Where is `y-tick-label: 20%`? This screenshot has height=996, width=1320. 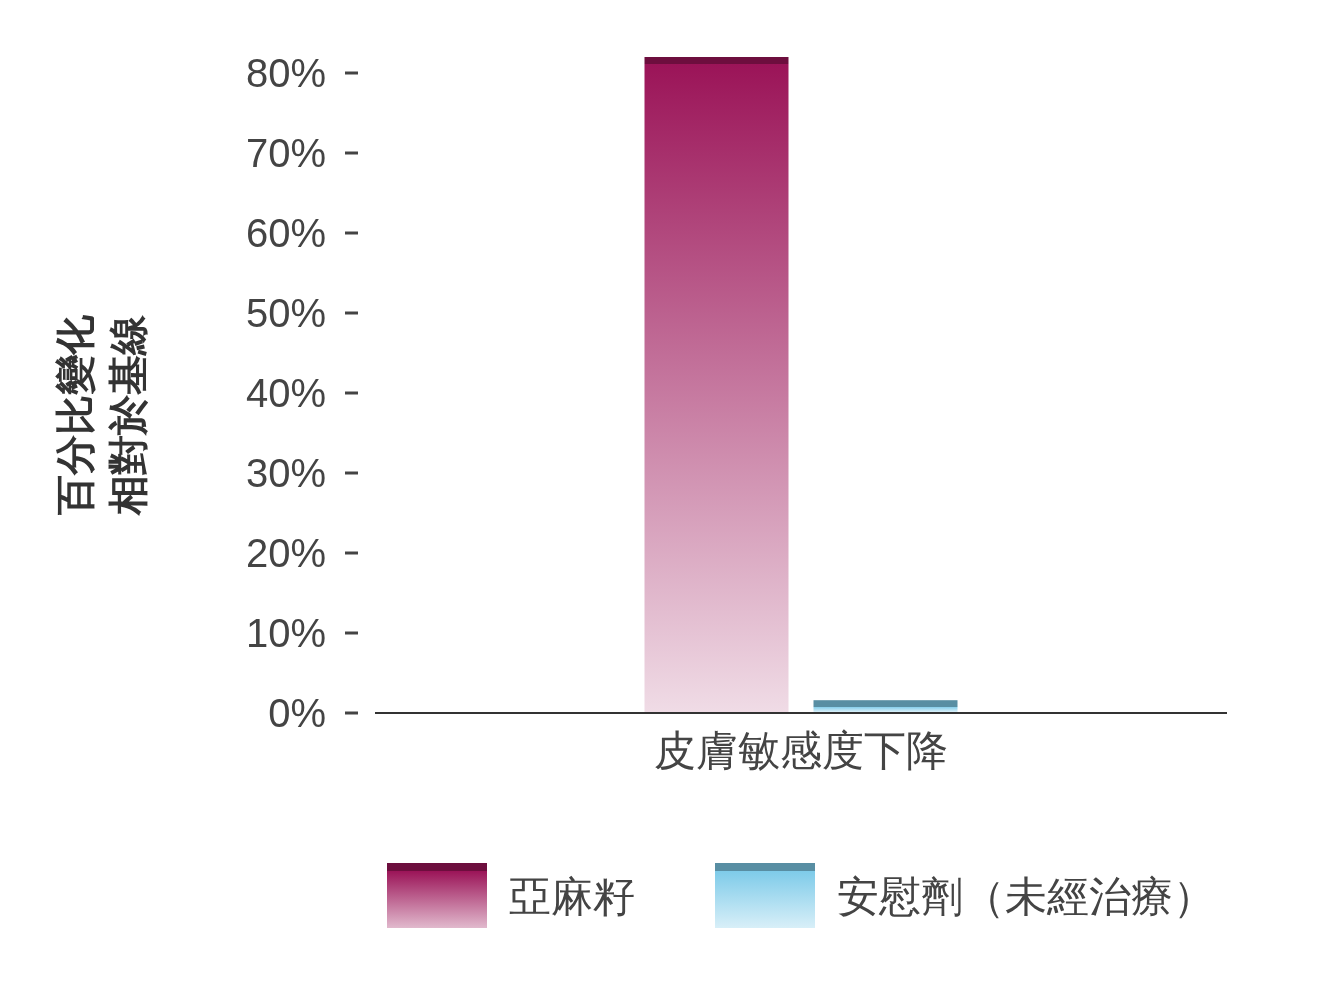 y-tick-label: 20% is located at coordinates (285, 553).